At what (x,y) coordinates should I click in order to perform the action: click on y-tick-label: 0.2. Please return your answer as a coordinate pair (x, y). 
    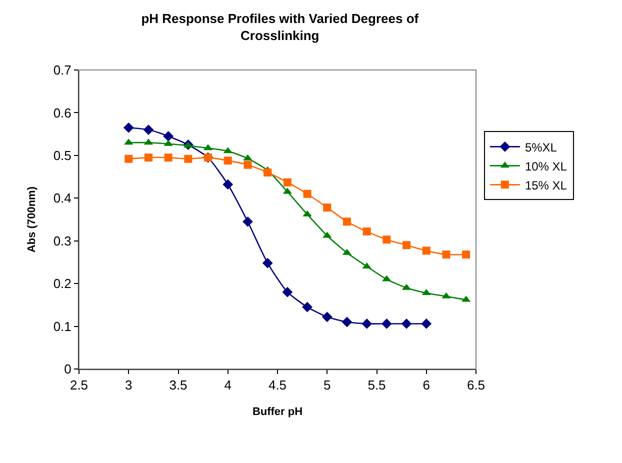
    Looking at the image, I should click on (62, 284).